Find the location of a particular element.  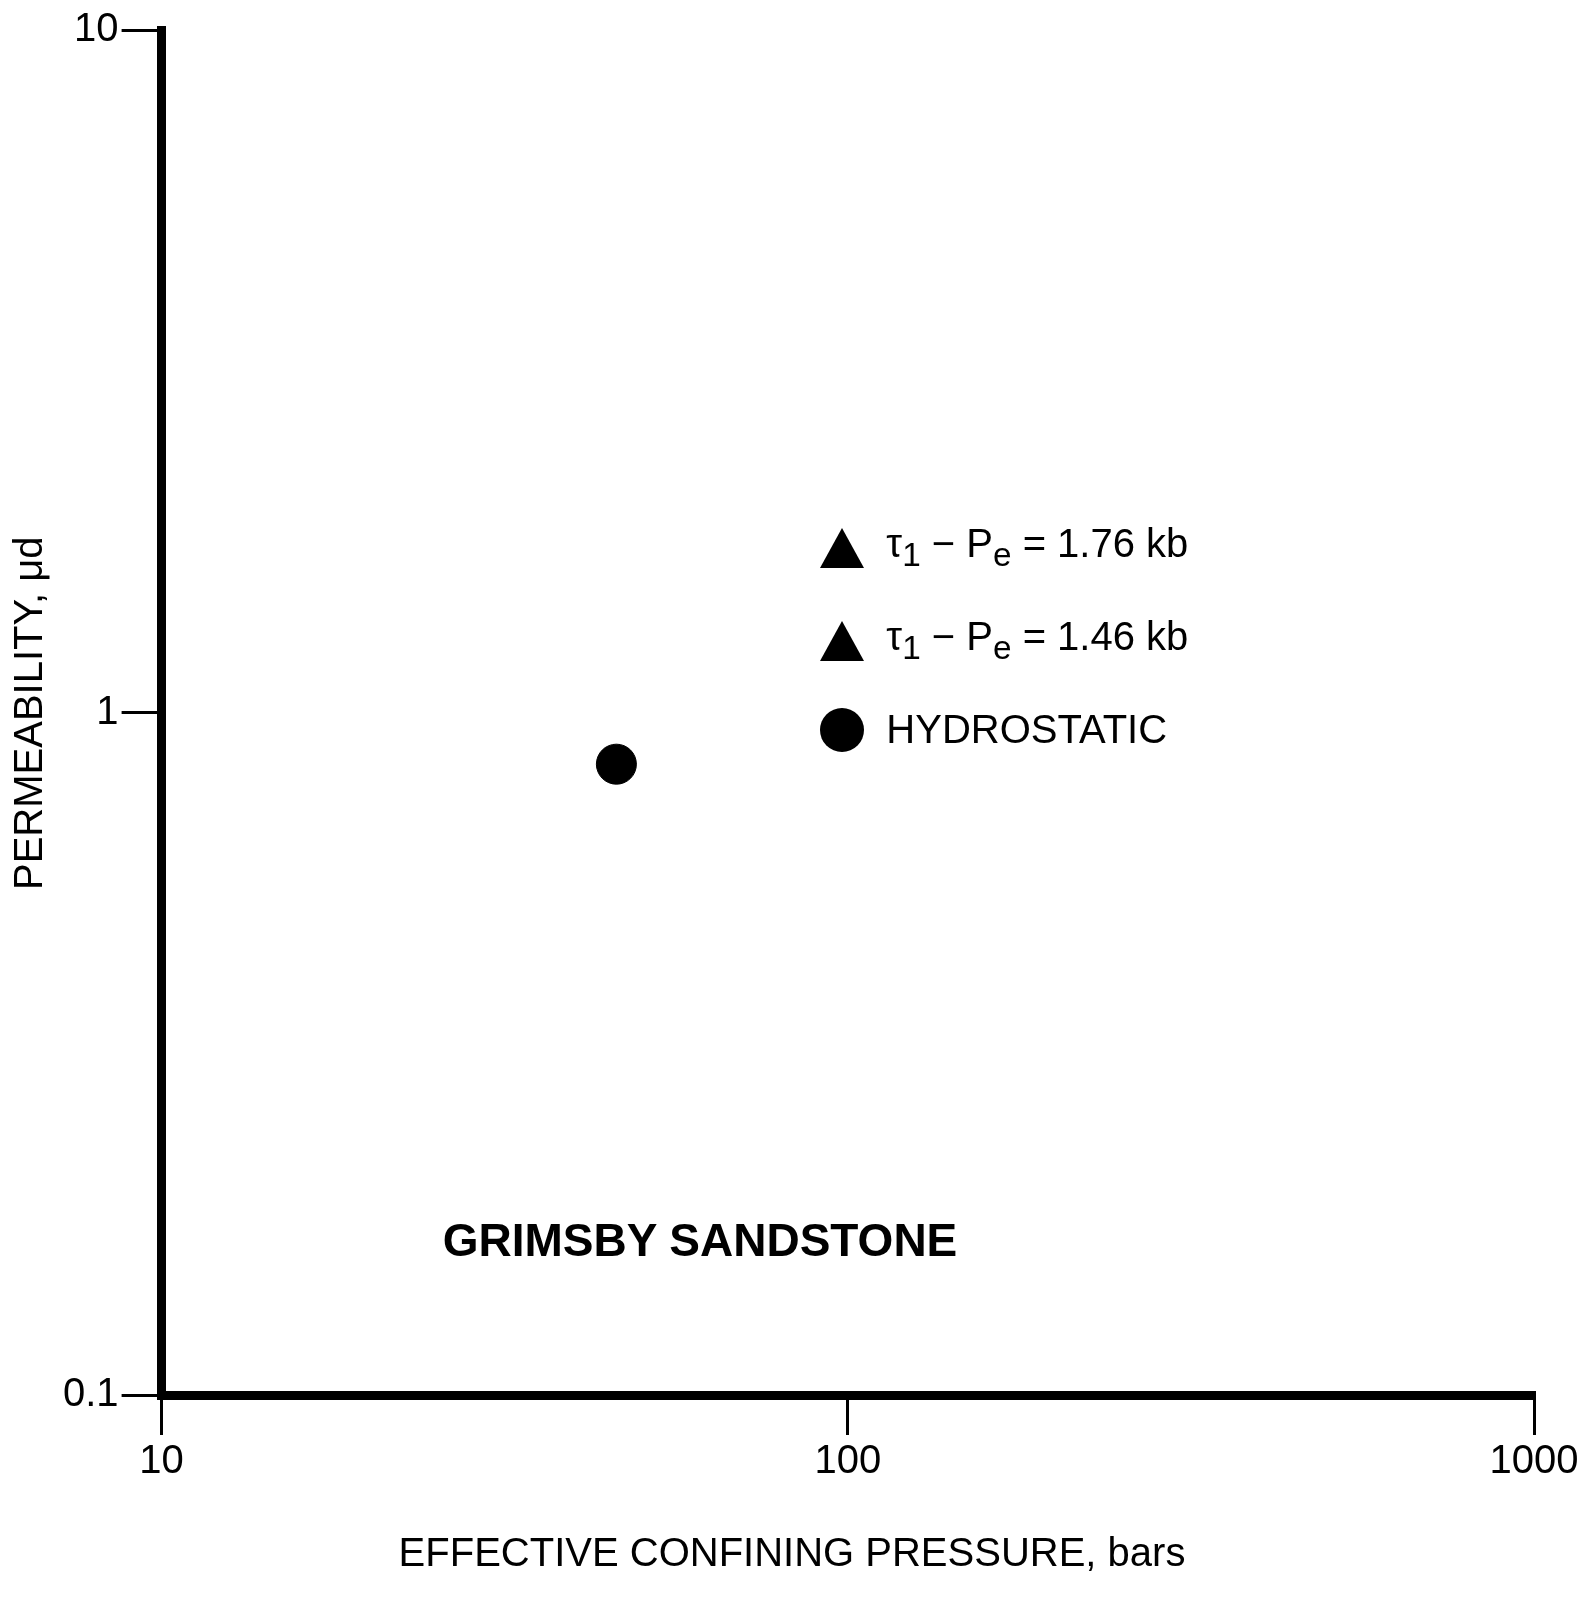

y-tick-label: 10 is located at coordinates (96, 27).